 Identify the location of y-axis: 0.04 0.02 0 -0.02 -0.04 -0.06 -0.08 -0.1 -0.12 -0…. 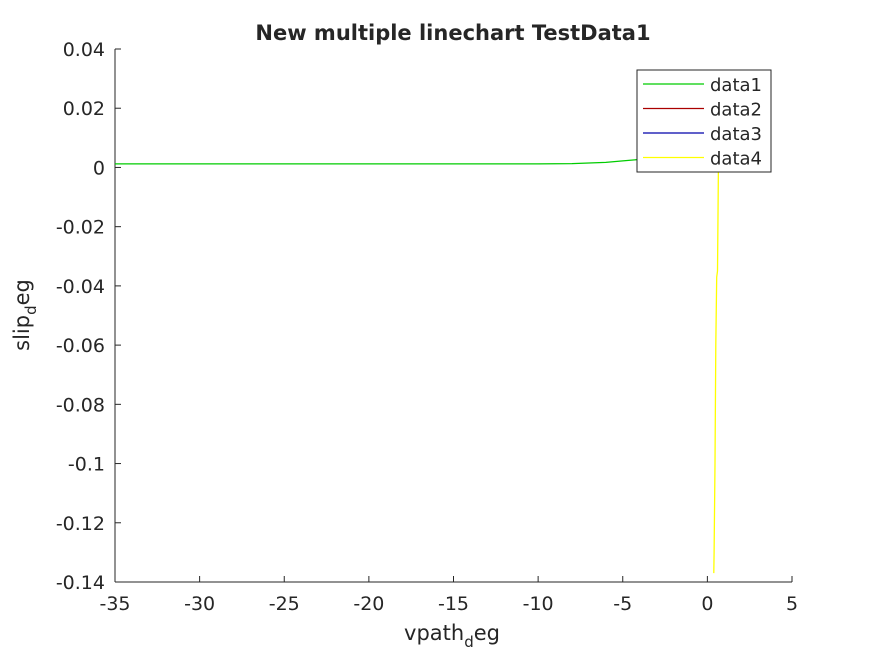
(88, 316).